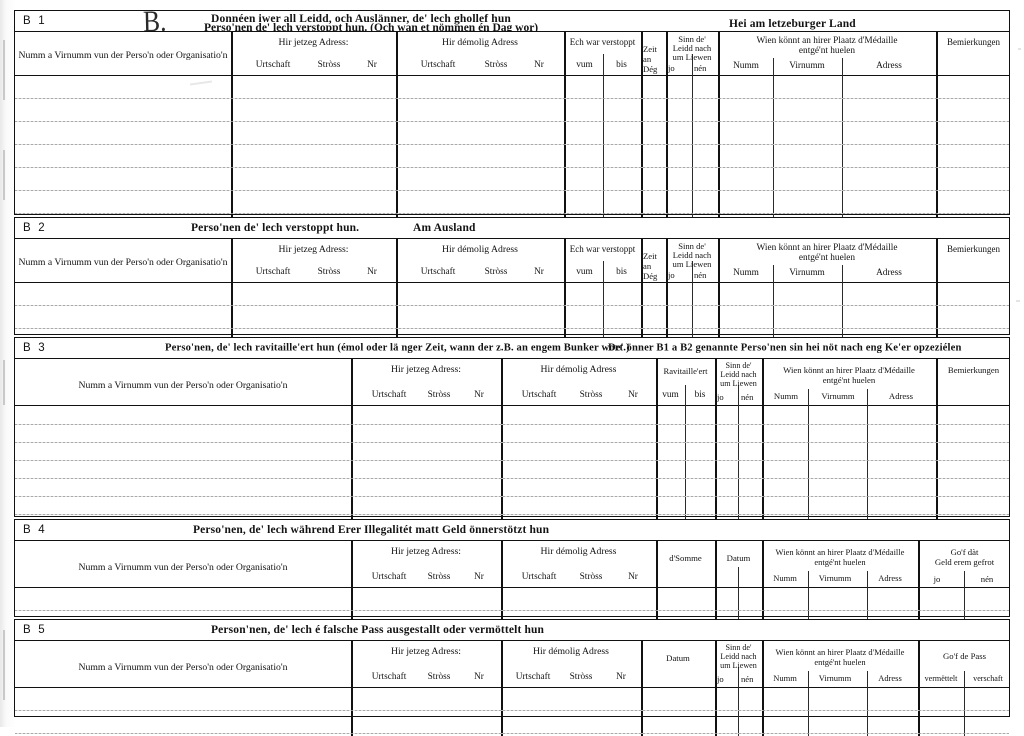 The width and height of the screenshot is (1024, 736). Describe the element at coordinates (578, 382) in the screenshot. I see `col-b3-former-address: Hir démolig Adress Urtschaft Stròss Nr` at that location.